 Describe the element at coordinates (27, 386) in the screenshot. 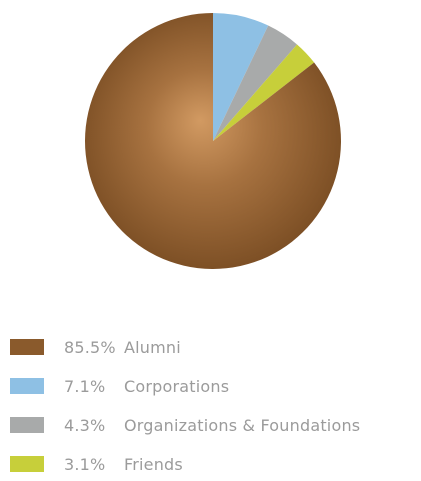

I see `legend-swatch-corporations` at that location.